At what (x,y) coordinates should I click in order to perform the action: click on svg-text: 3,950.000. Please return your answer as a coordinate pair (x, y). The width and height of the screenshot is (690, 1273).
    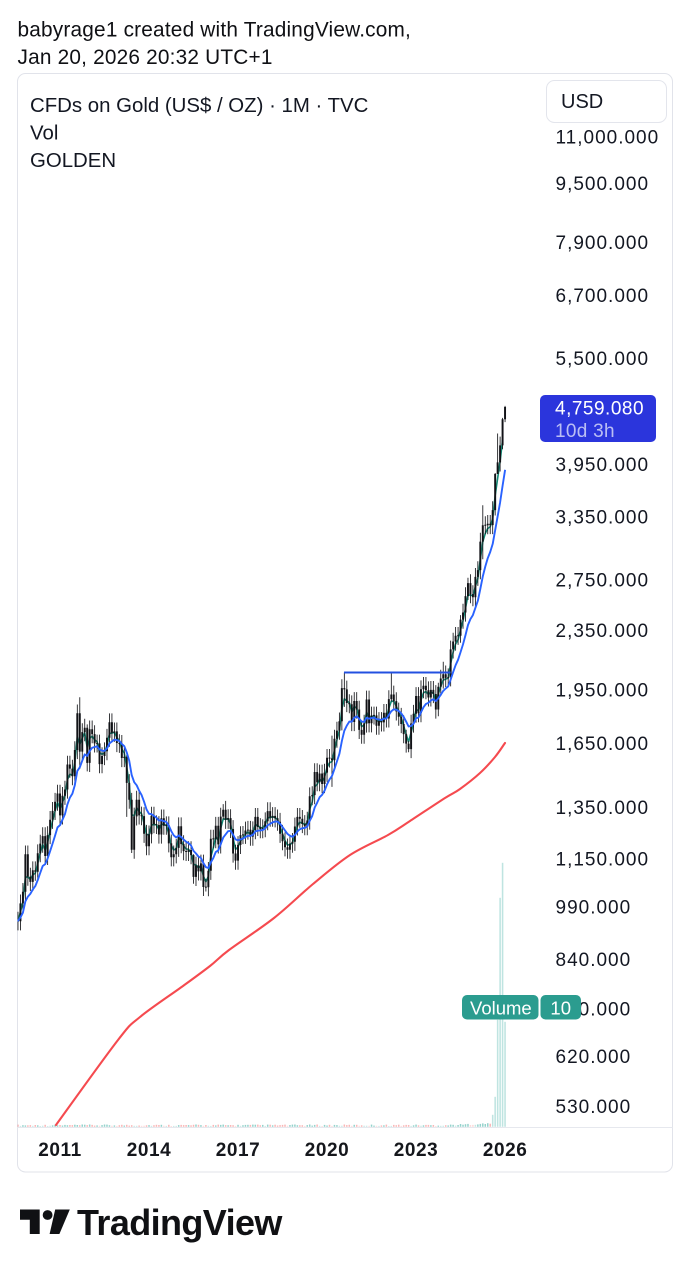
    Looking at the image, I should click on (603, 465).